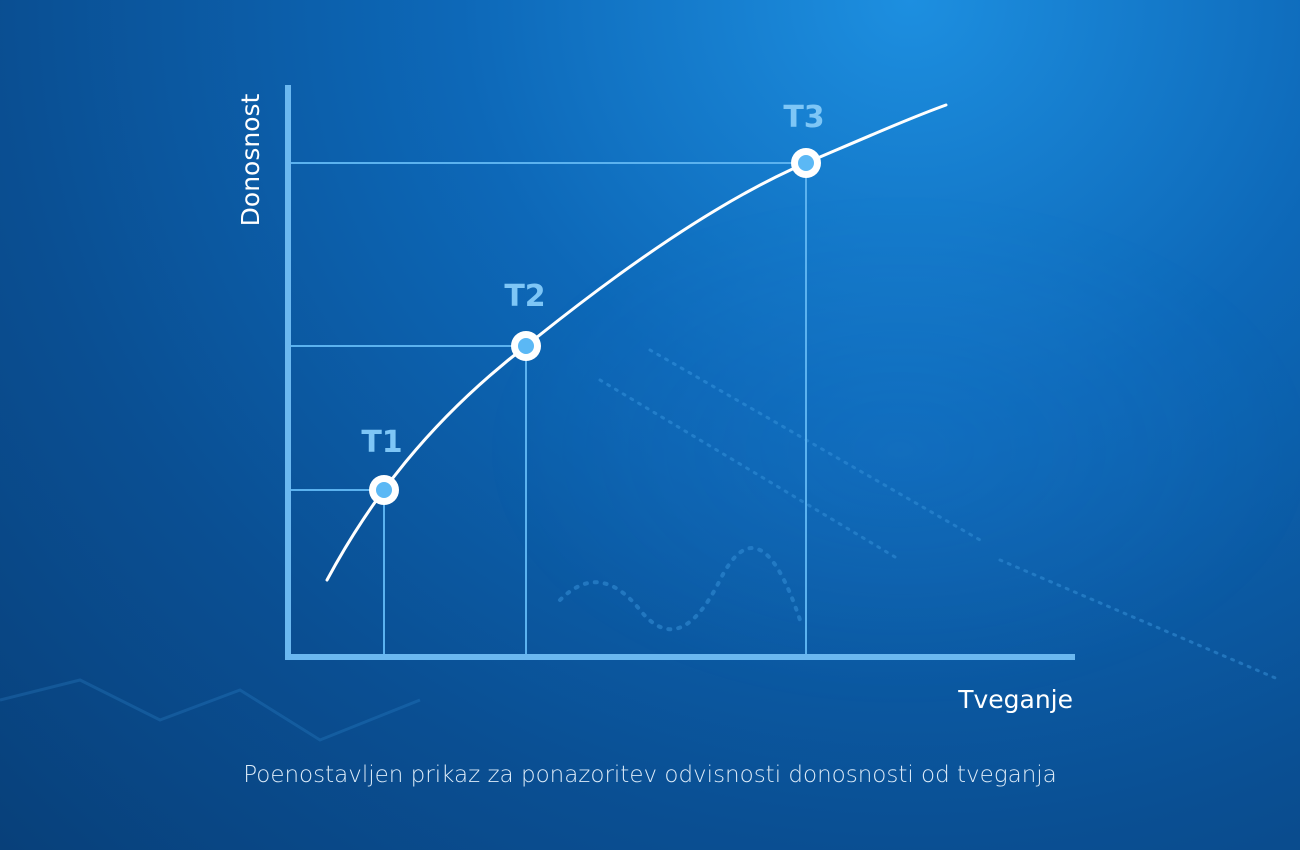 Image resolution: width=1300 pixels, height=850 pixels. Describe the element at coordinates (524, 296) in the screenshot. I see `point-label-t2: T2` at that location.